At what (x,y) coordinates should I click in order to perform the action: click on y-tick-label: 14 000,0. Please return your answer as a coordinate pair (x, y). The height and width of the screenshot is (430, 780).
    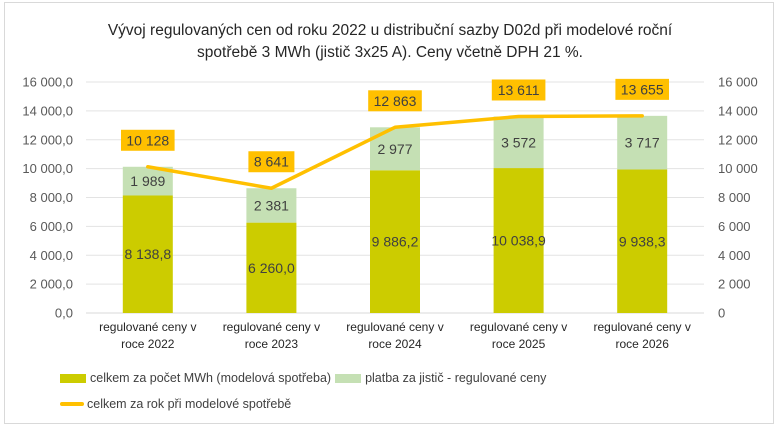
    Looking at the image, I should click on (47, 110).